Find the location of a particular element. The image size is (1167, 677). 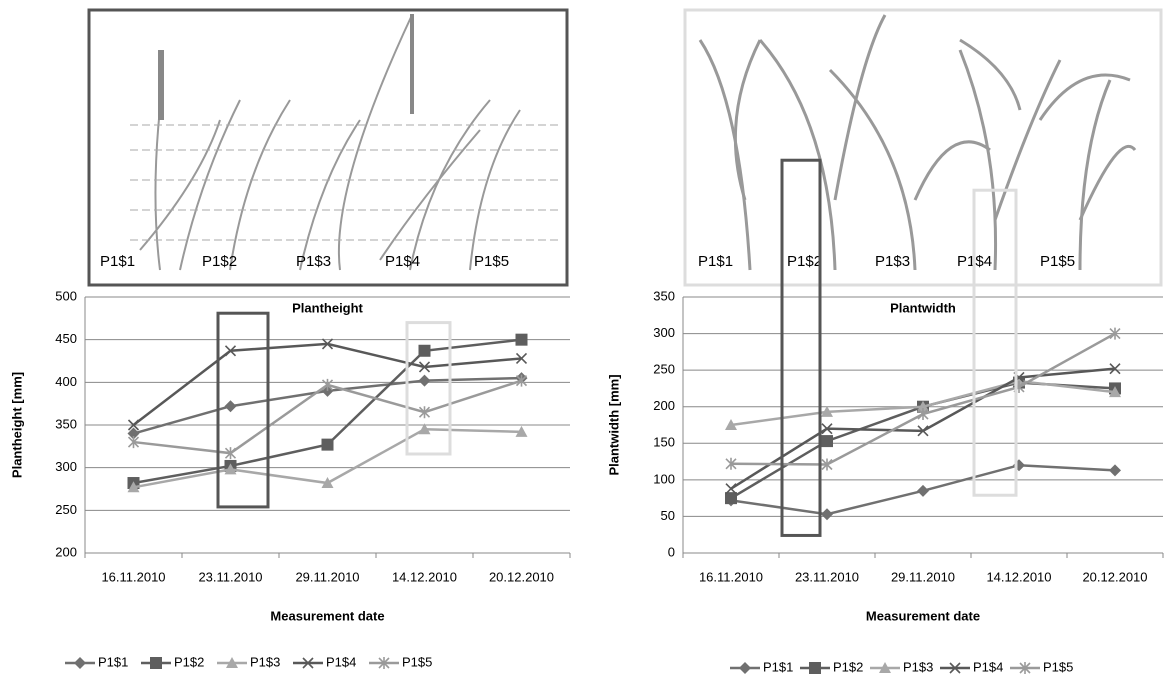

y-axis-label: Plantwidth [mm] is located at coordinates (613, 424).